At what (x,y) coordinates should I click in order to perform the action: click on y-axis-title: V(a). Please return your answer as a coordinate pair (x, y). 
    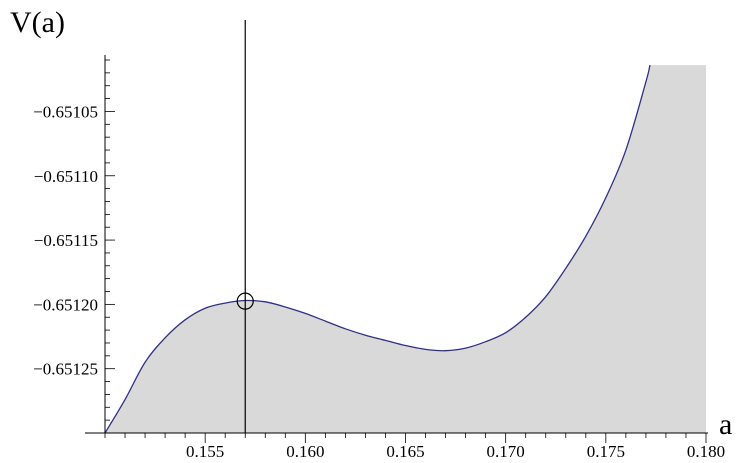
    Looking at the image, I should click on (37, 22).